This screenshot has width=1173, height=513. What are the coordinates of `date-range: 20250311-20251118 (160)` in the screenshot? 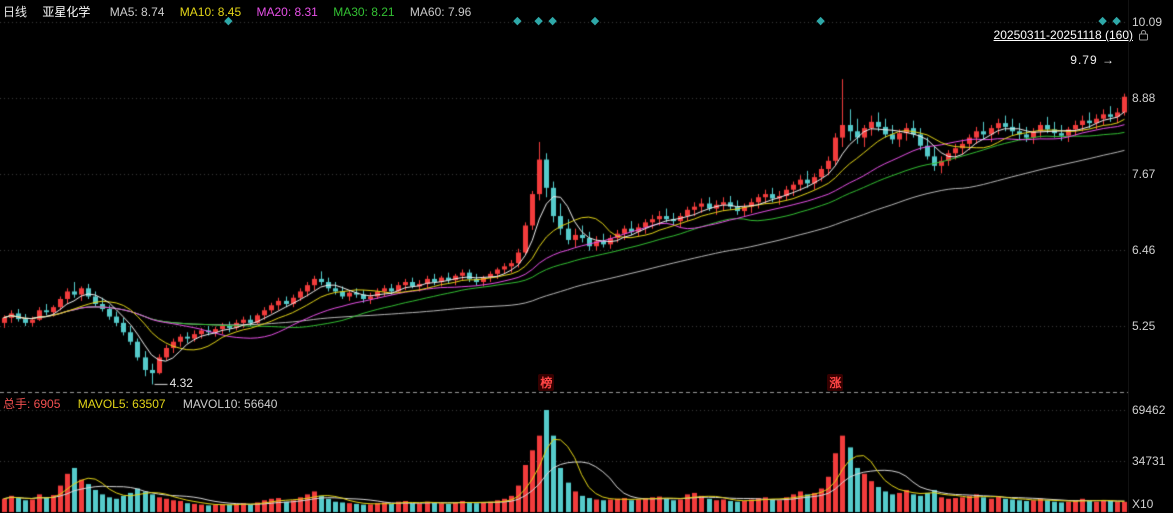 It's located at (1063, 35).